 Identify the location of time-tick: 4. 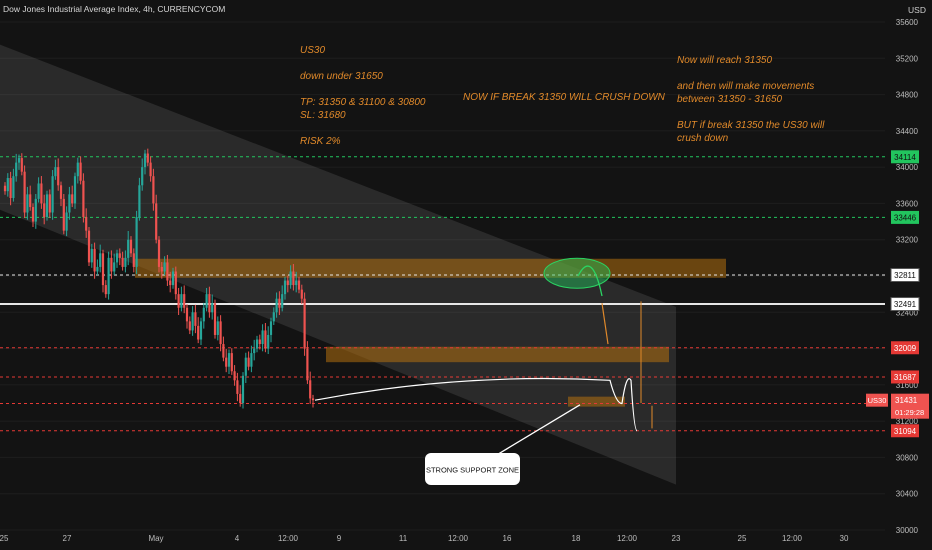
(237, 538).